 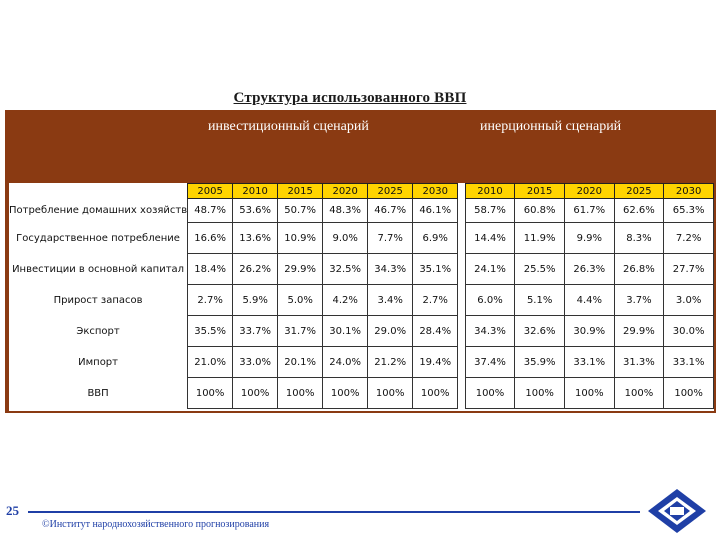 What do you see at coordinates (210, 331) in the screenshot?
I see `investment-value-cell: 35.5%` at bounding box center [210, 331].